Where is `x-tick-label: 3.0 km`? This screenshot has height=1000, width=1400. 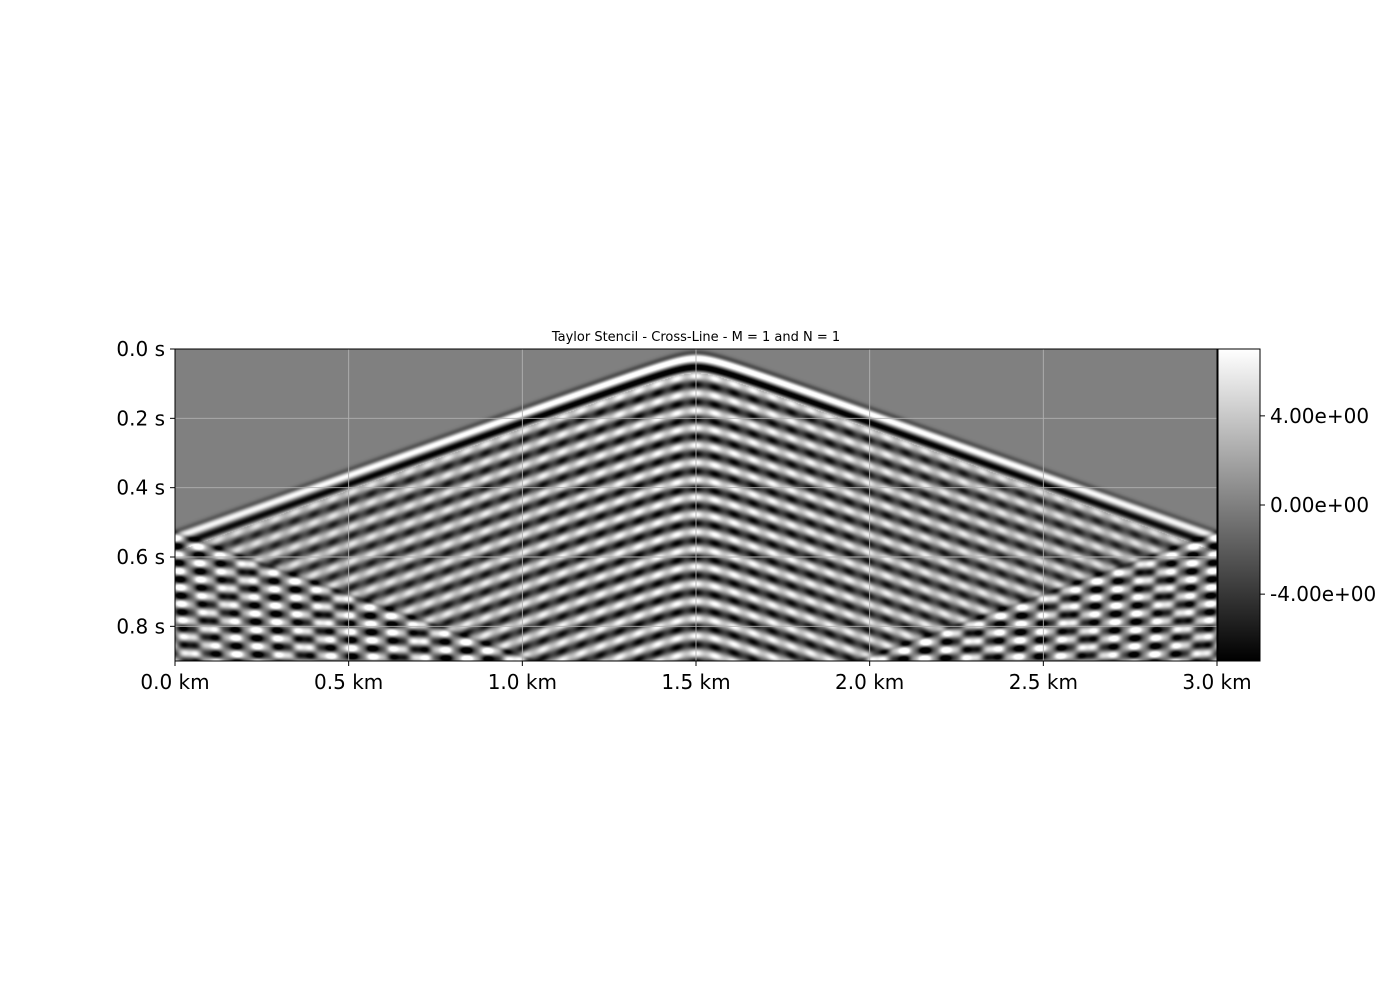
x-tick-label: 3.0 km is located at coordinates (1216, 682).